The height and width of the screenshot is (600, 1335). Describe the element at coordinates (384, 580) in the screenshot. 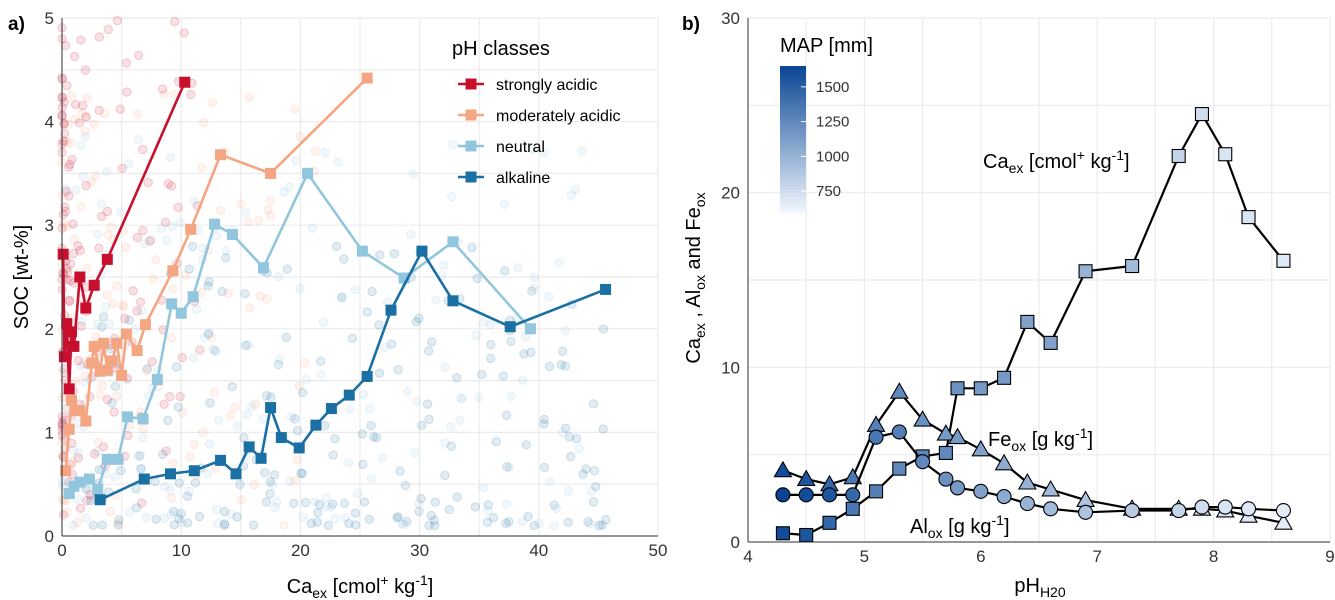

I see `xlabel-a-sup: +` at that location.